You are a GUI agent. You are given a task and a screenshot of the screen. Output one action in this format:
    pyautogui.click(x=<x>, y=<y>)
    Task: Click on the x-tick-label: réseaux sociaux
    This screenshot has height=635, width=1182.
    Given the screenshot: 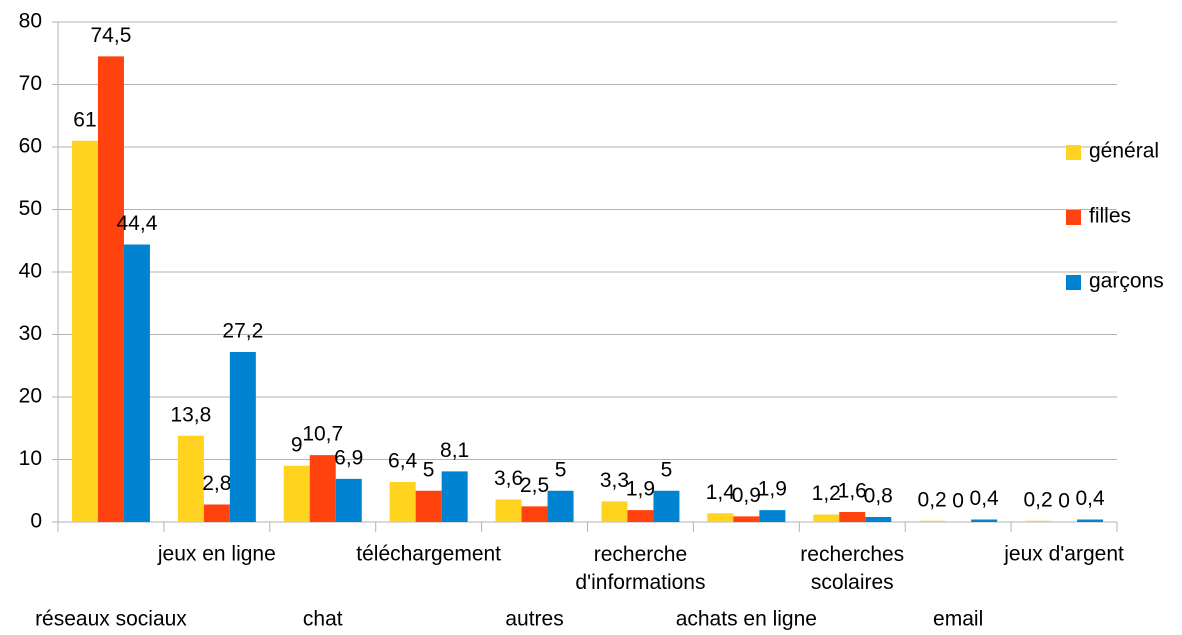 What is the action you would take?
    pyautogui.click(x=111, y=619)
    